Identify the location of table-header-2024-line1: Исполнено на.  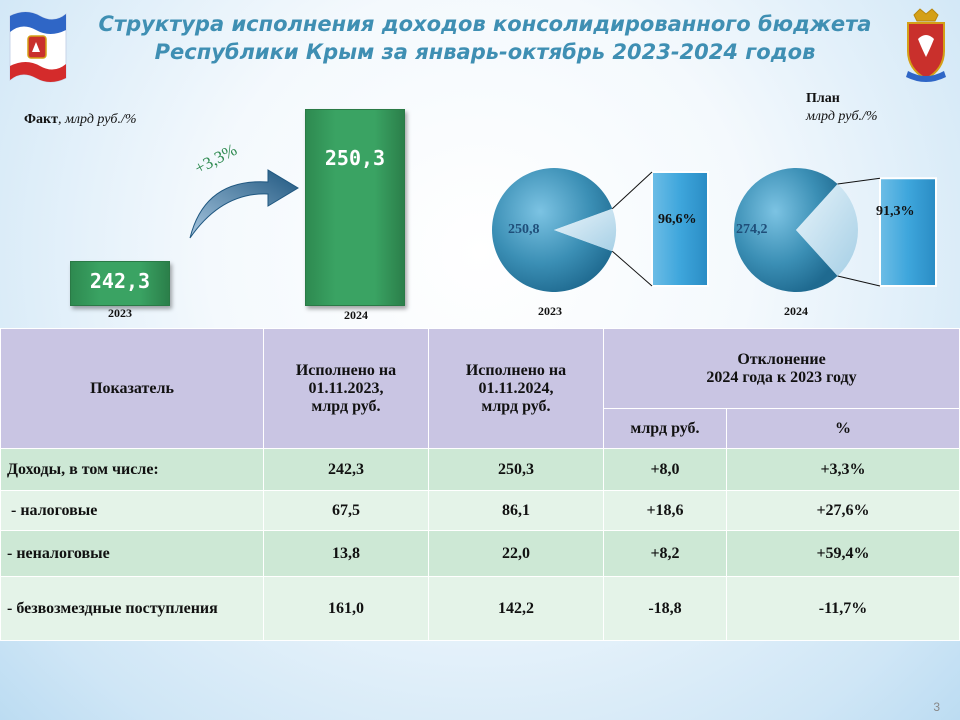
(516, 370).